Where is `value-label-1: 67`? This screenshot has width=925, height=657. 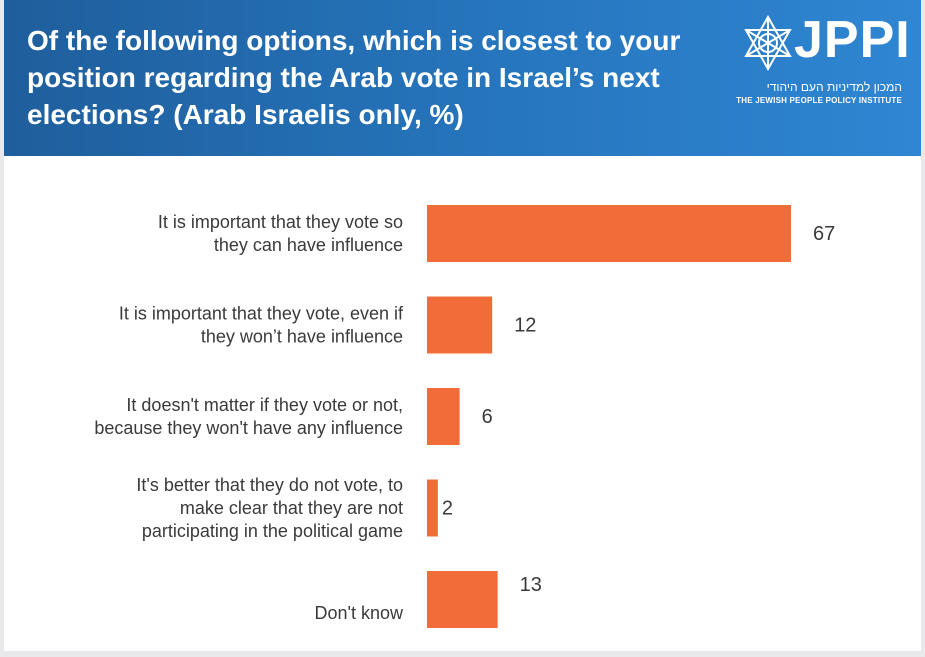
value-label-1: 67 is located at coordinates (824, 234).